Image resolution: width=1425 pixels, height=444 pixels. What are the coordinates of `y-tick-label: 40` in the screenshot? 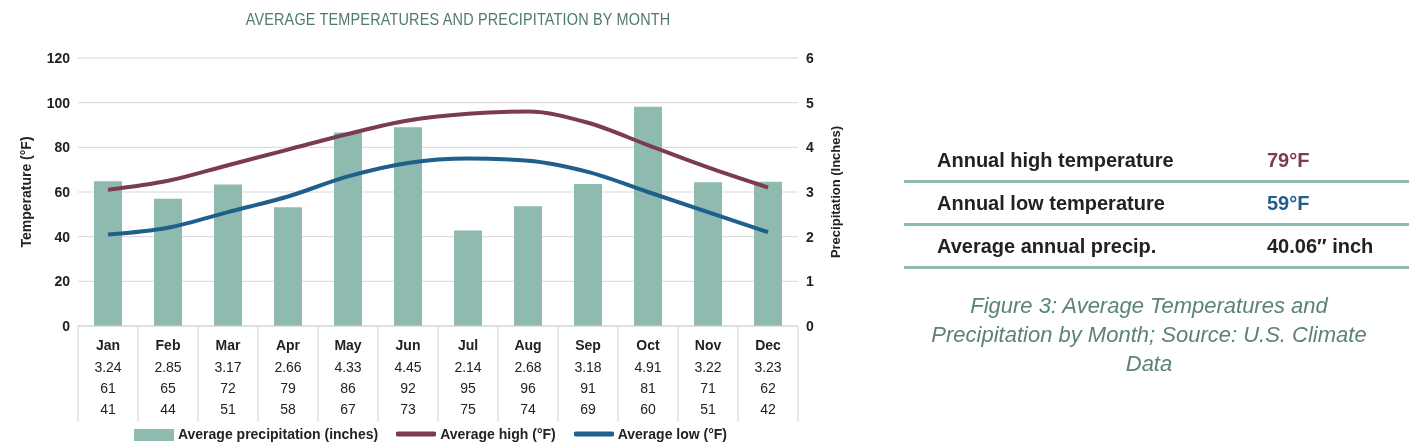 It's located at (62, 236).